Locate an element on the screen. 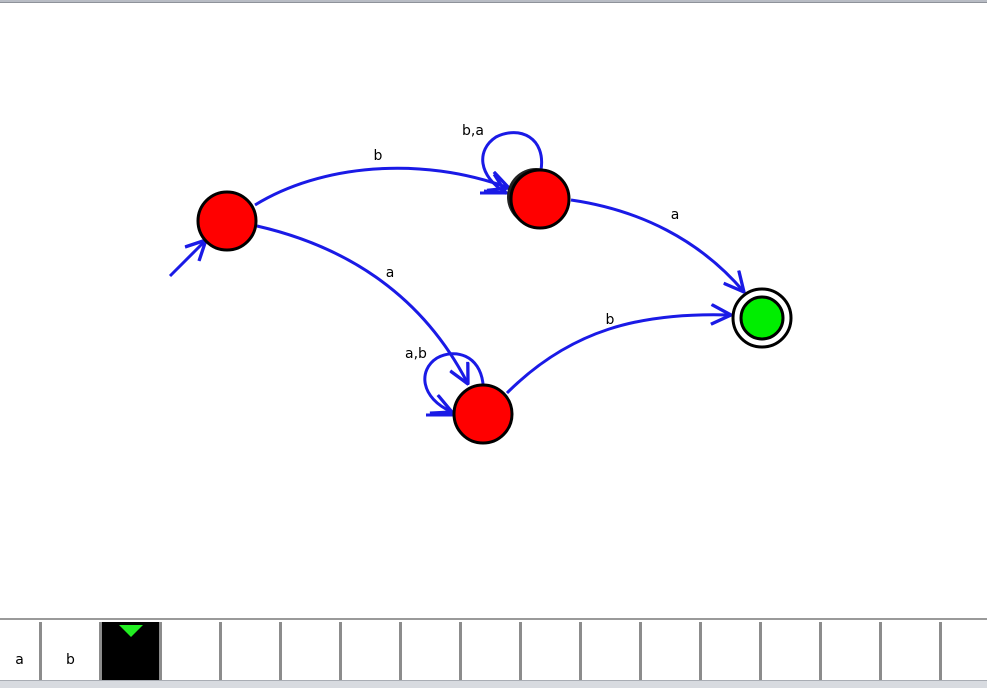 The width and height of the screenshot is (987, 688). initial-arrow is located at coordinates (187, 259).